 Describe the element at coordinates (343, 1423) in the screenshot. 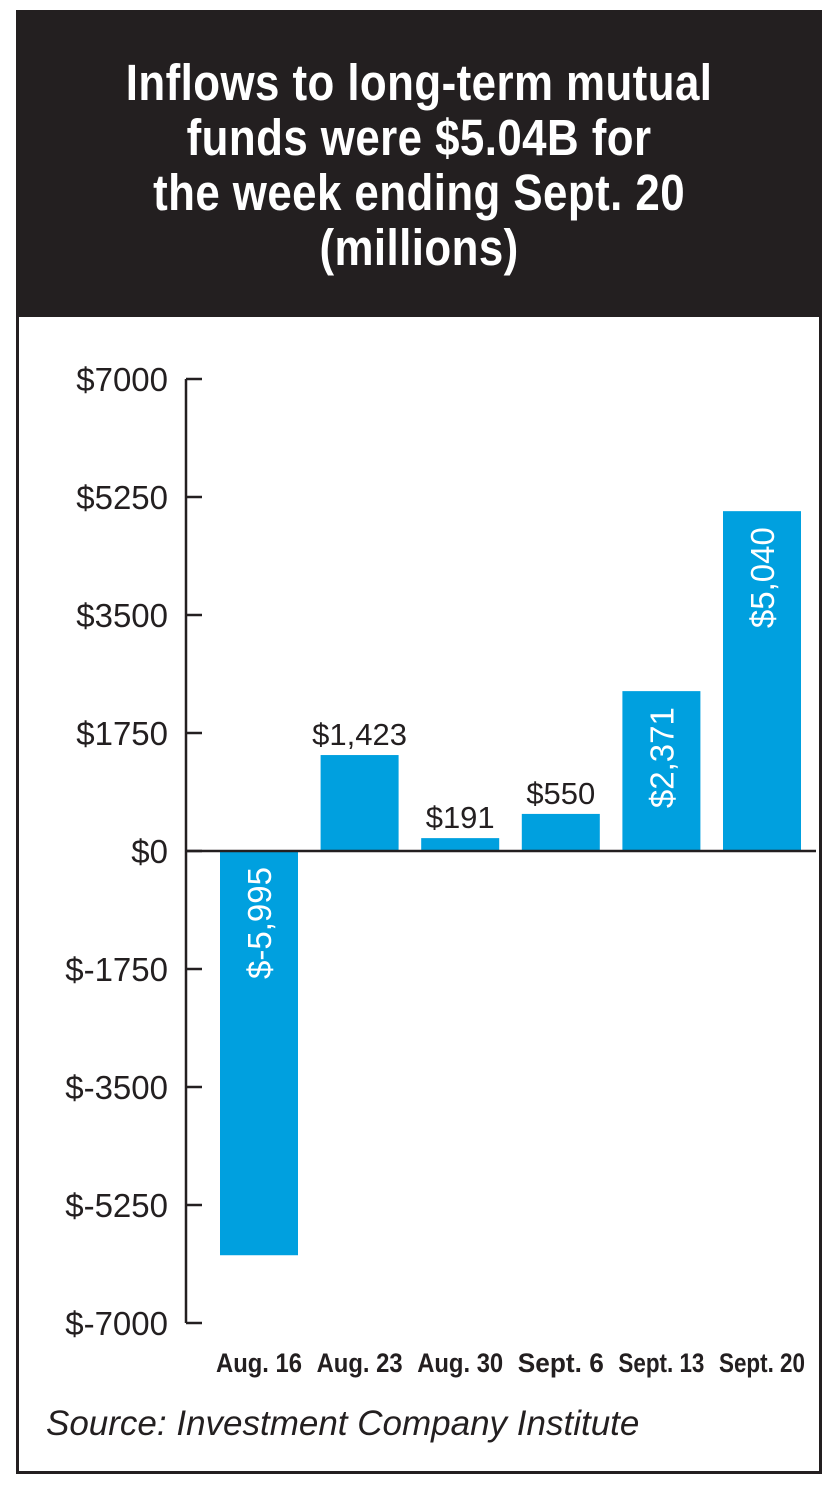

I see `source-note: Source: Investment Company Institute` at that location.